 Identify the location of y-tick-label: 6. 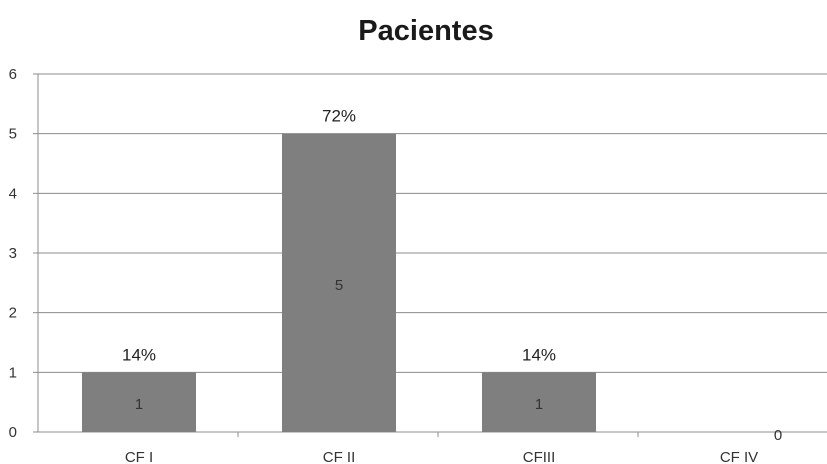
(13, 74).